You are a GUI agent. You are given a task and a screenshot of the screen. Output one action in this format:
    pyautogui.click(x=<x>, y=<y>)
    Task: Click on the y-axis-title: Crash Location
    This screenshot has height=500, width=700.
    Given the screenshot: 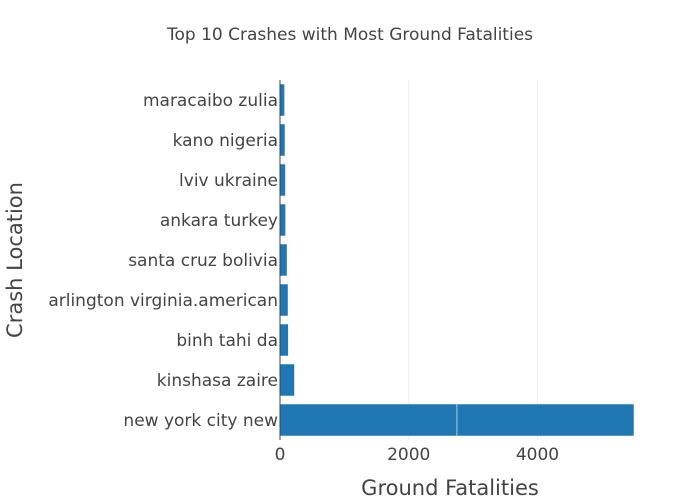 What is the action you would take?
    pyautogui.click(x=15, y=260)
    